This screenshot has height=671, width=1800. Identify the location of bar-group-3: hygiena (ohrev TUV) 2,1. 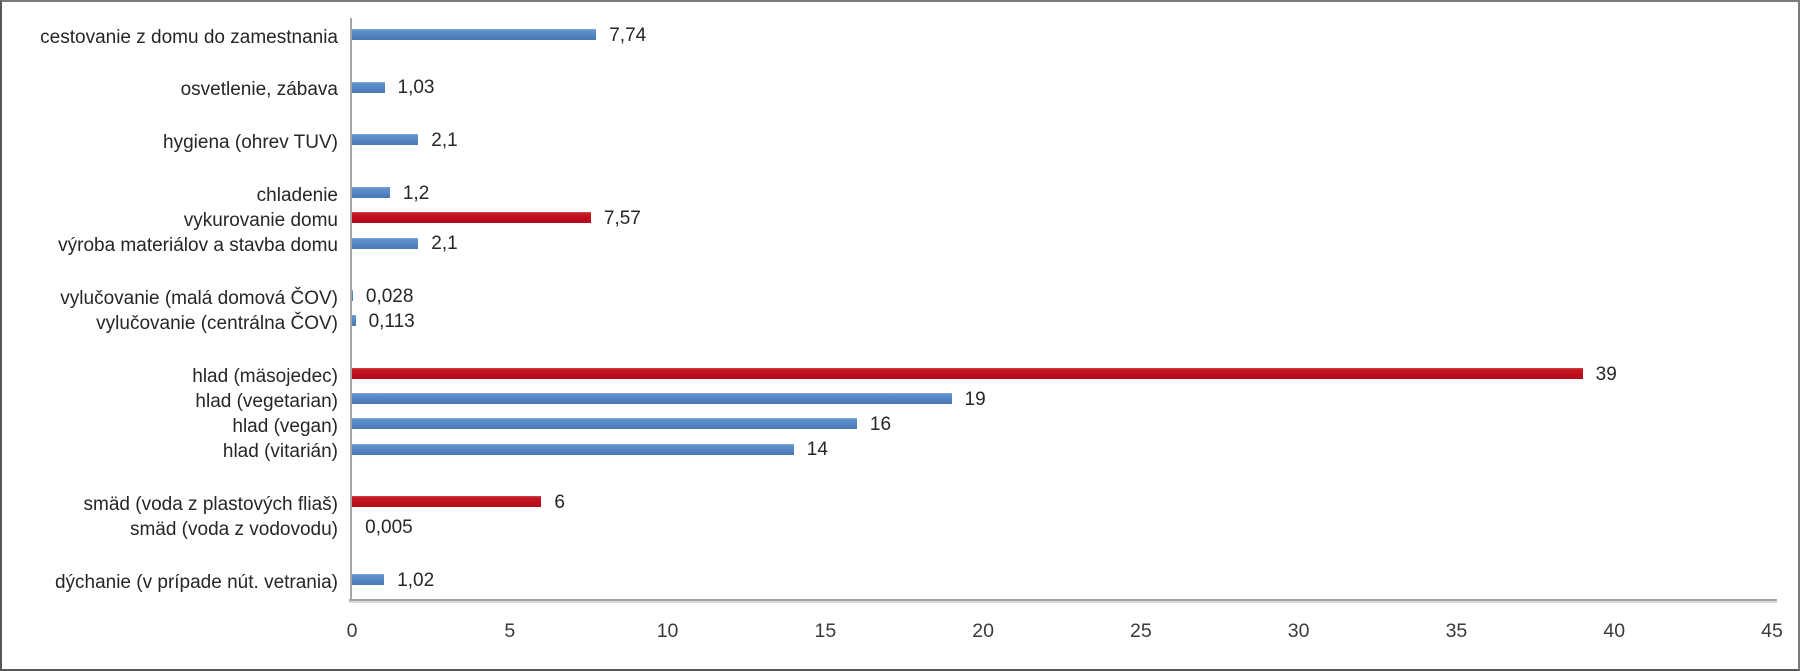
(900, 140).